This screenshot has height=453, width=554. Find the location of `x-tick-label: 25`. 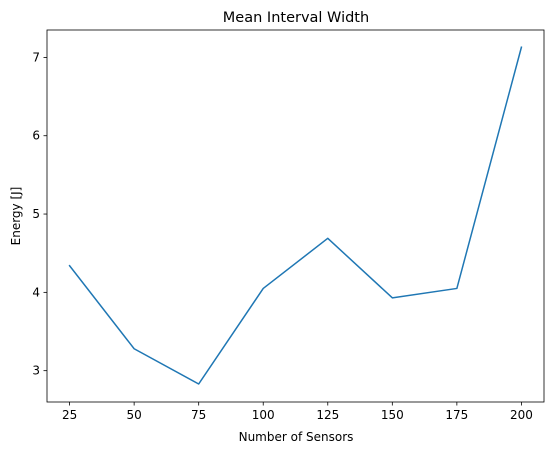

x-tick-label: 25 is located at coordinates (69, 415).